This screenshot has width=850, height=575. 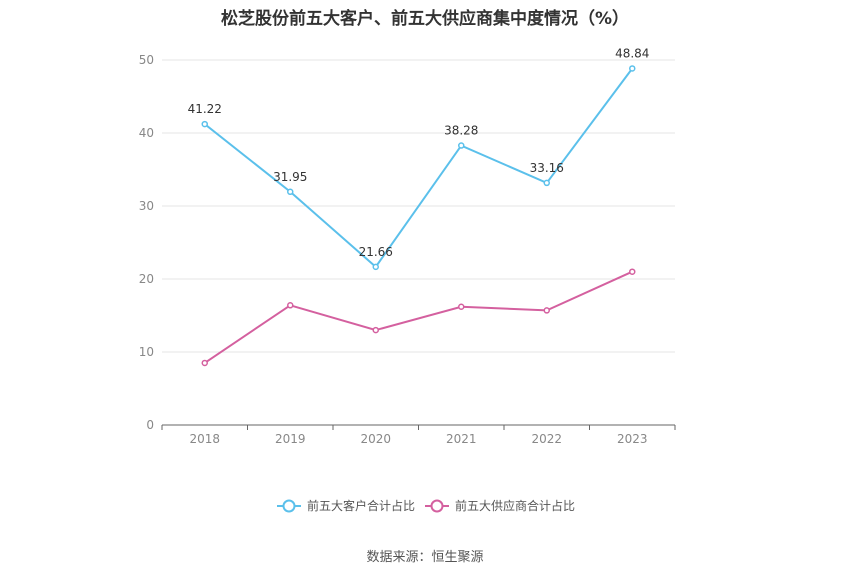 What do you see at coordinates (146, 279) in the screenshot?
I see `y-tick-label: 20` at bounding box center [146, 279].